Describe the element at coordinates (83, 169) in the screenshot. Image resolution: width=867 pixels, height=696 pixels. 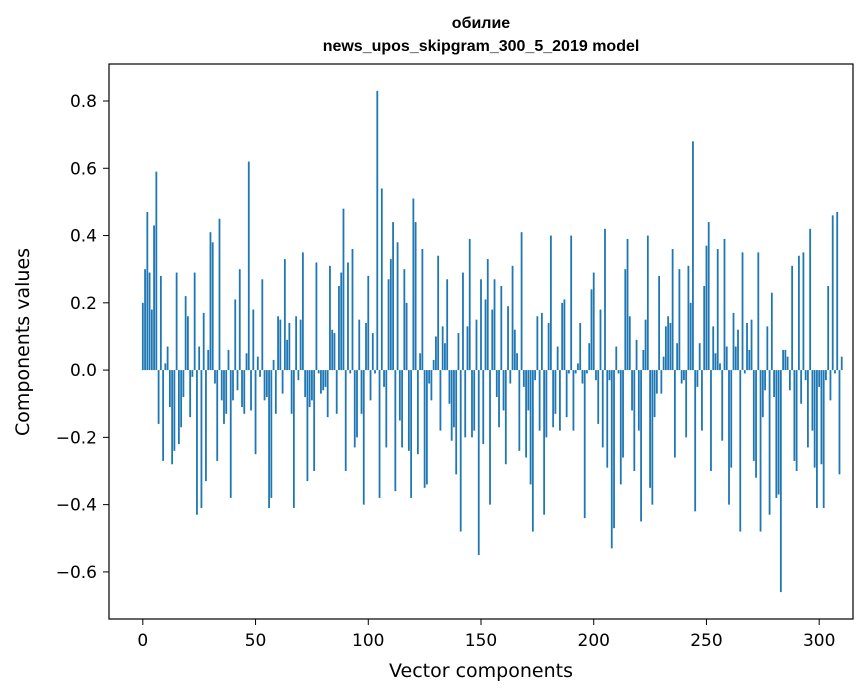
I see `y-tick-label: 0.6` at that location.